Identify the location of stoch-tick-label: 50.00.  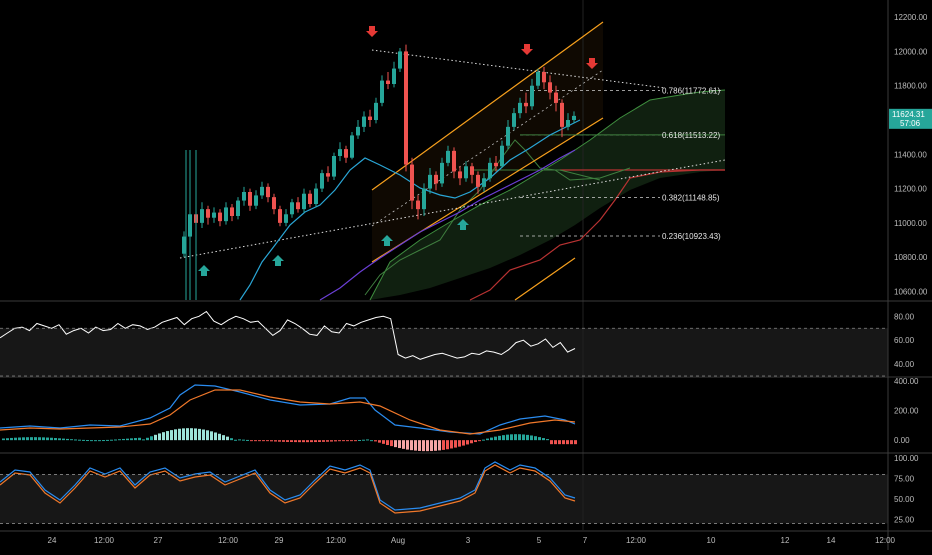
(904, 499).